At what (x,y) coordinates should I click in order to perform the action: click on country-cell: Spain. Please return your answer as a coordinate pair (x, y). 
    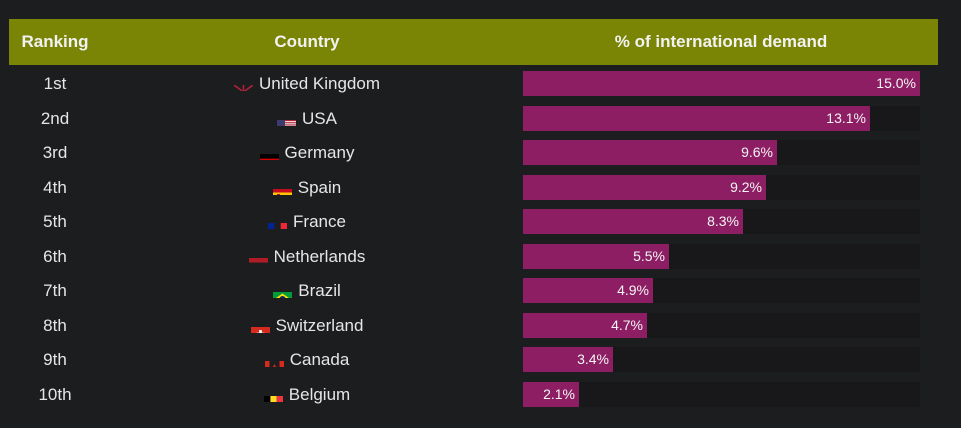
    Looking at the image, I should click on (307, 188).